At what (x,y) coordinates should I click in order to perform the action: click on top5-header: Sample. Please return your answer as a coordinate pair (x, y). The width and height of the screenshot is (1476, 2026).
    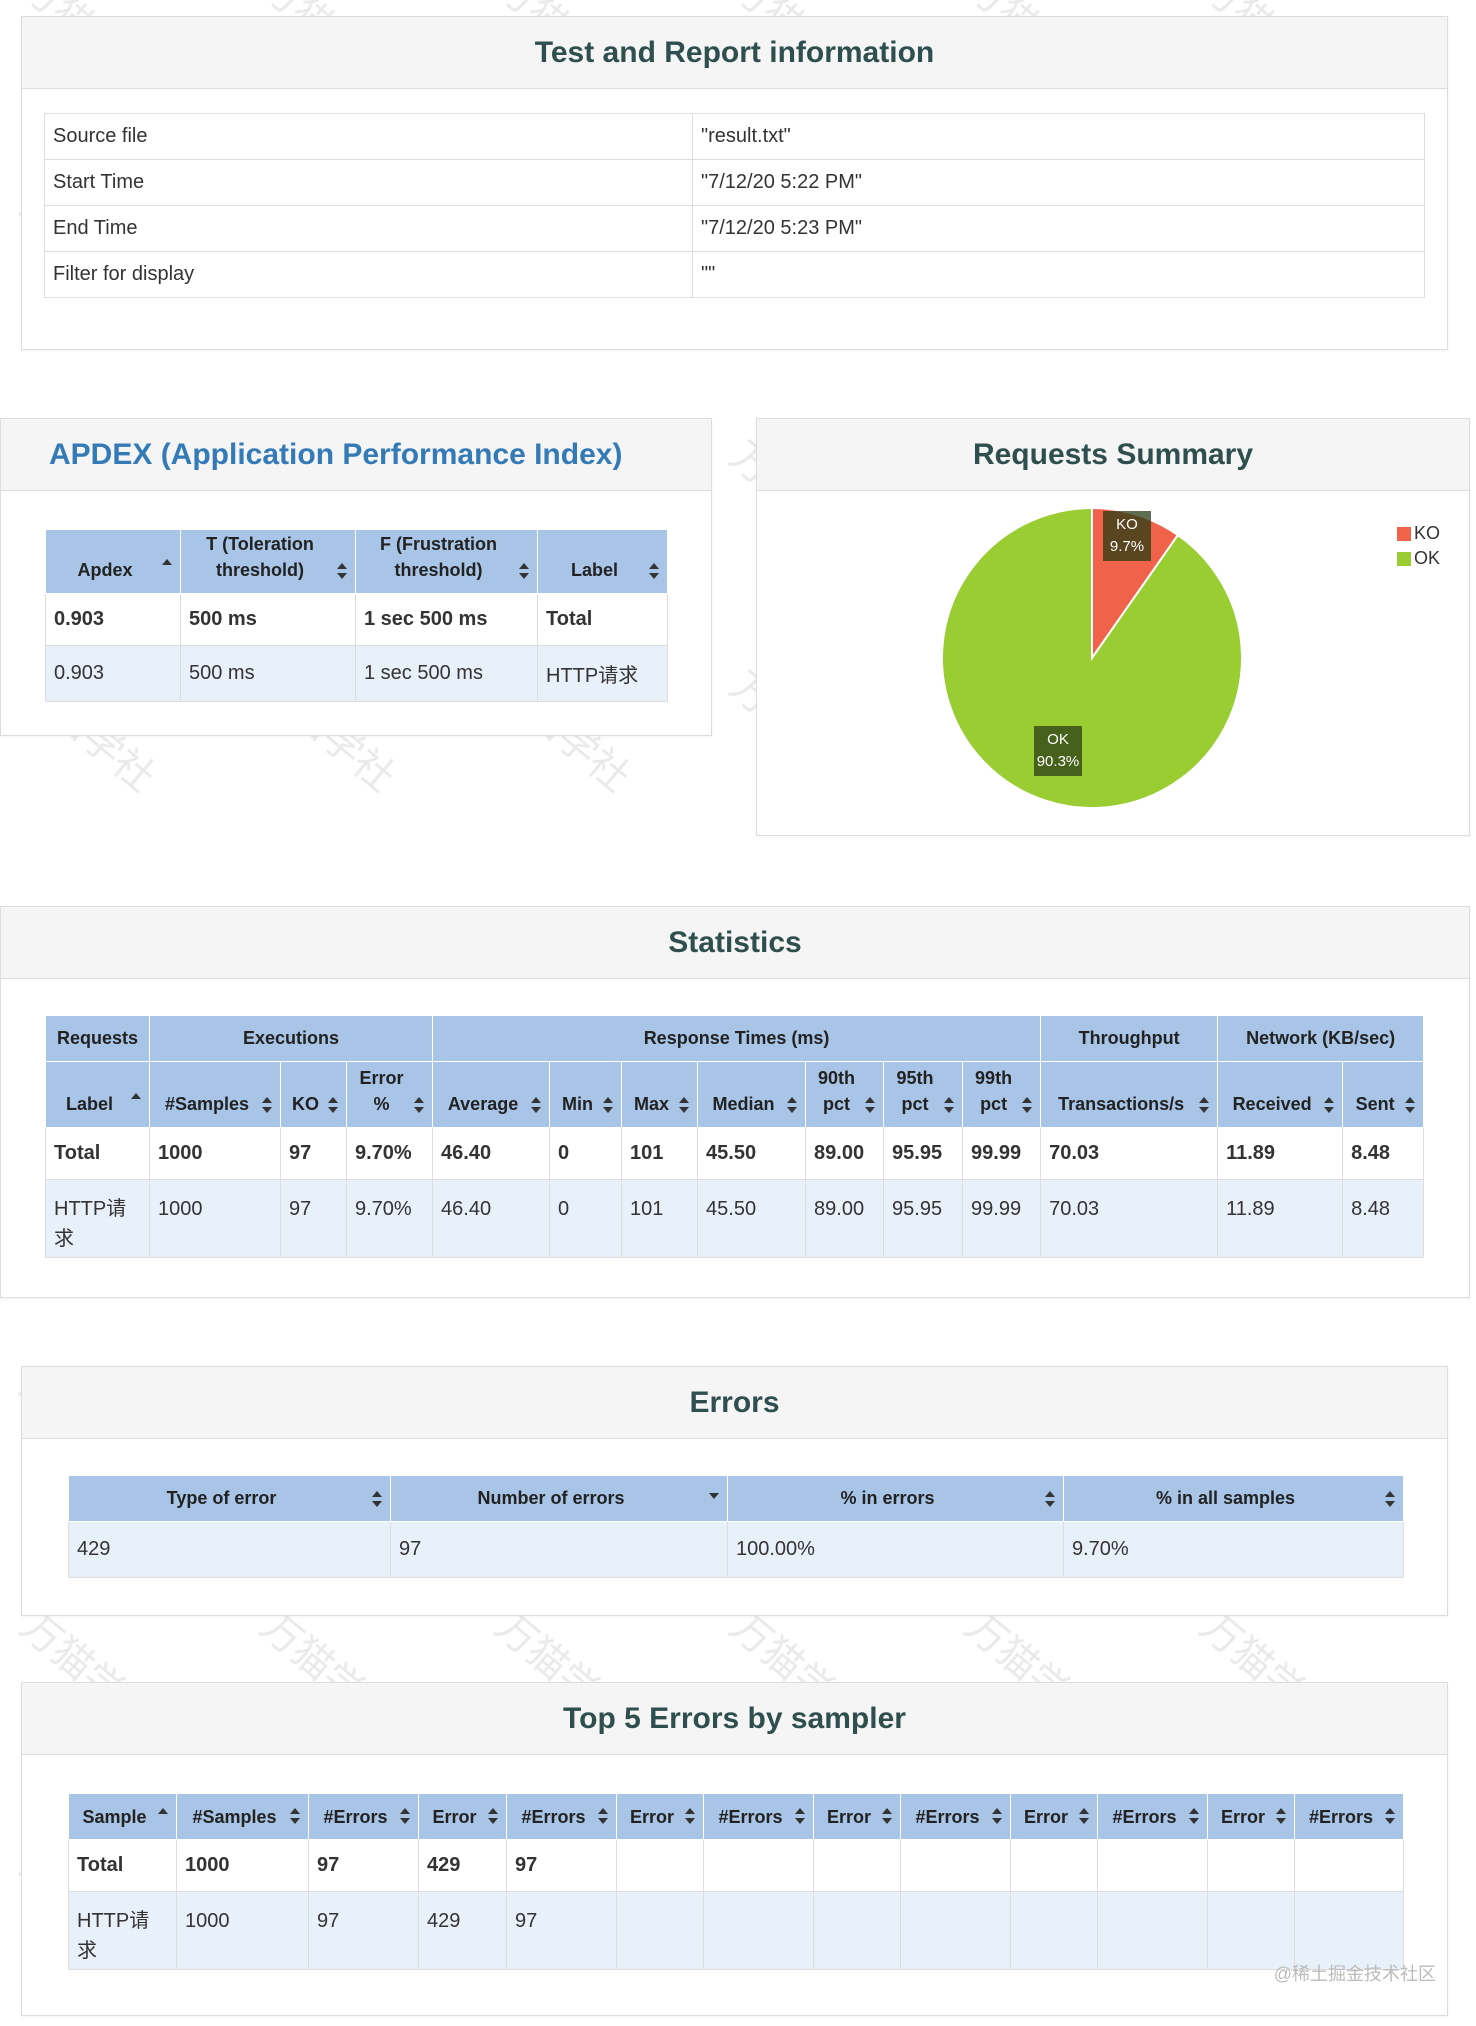
    Looking at the image, I should click on (122, 1816).